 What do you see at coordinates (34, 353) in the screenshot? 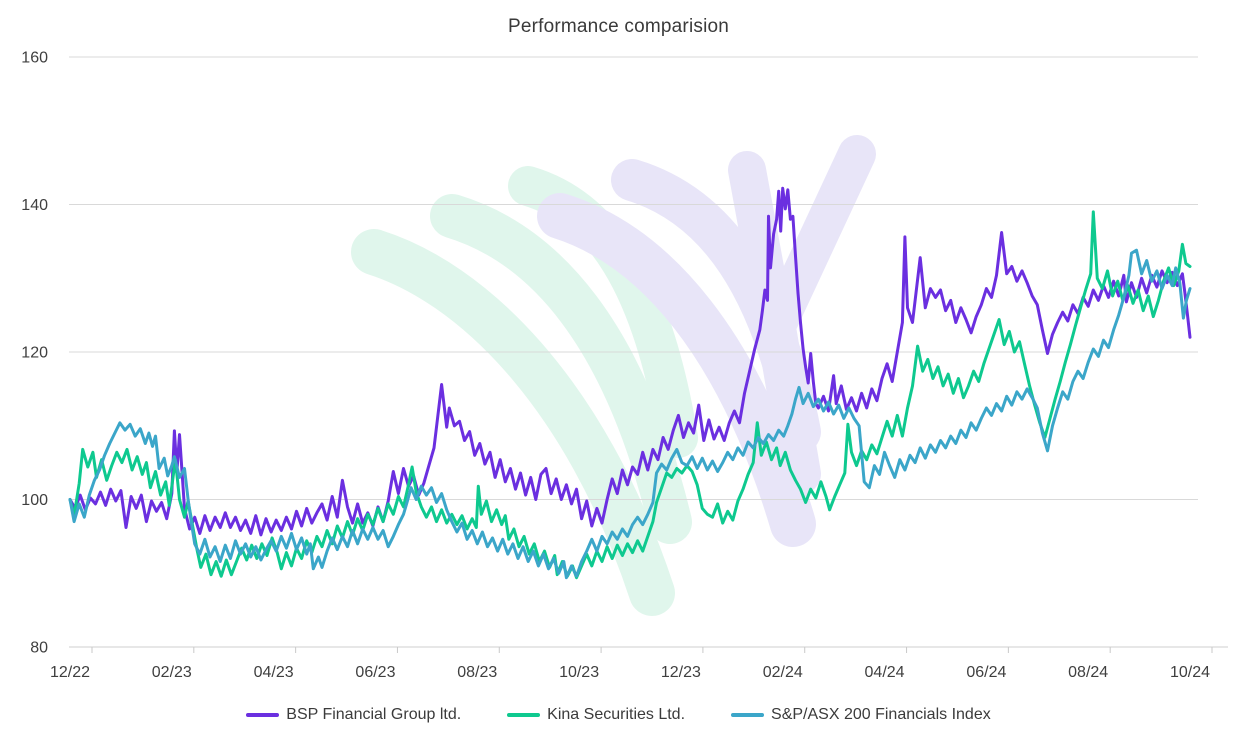
I see `y-axis-label: 120` at bounding box center [34, 353].